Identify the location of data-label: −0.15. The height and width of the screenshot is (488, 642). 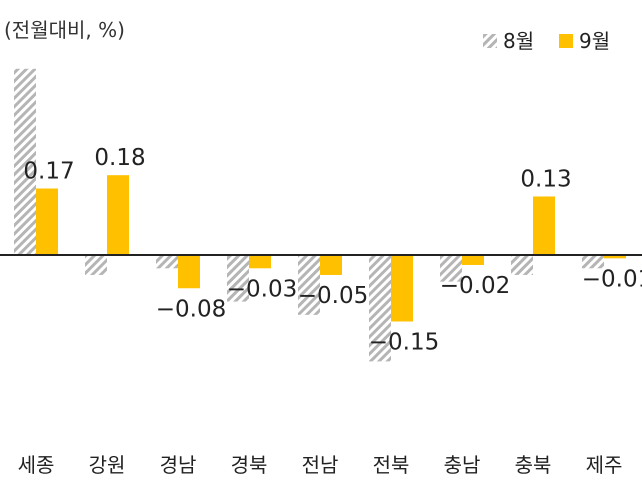
(404, 343).